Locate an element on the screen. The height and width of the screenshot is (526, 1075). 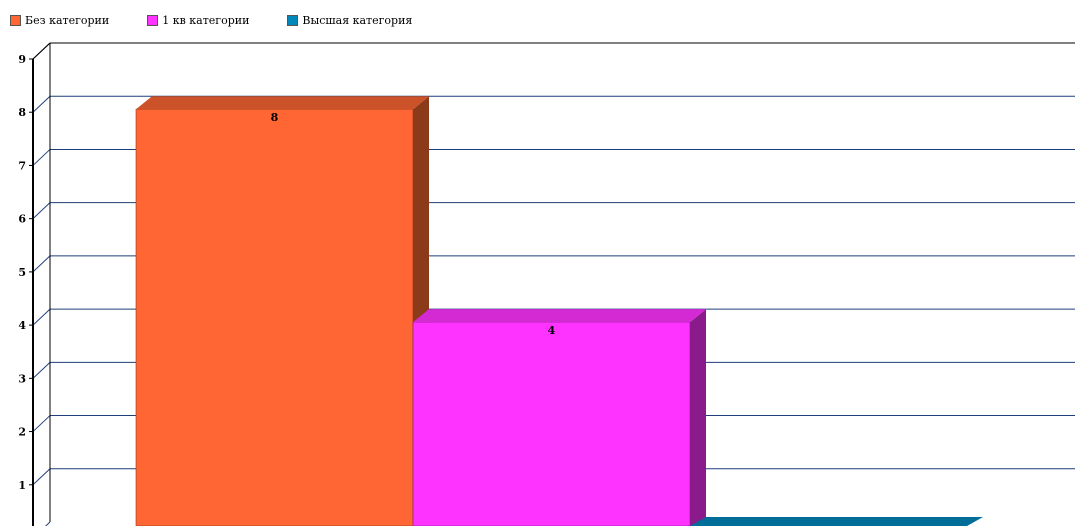
value-label-0: 8 is located at coordinates (275, 117).